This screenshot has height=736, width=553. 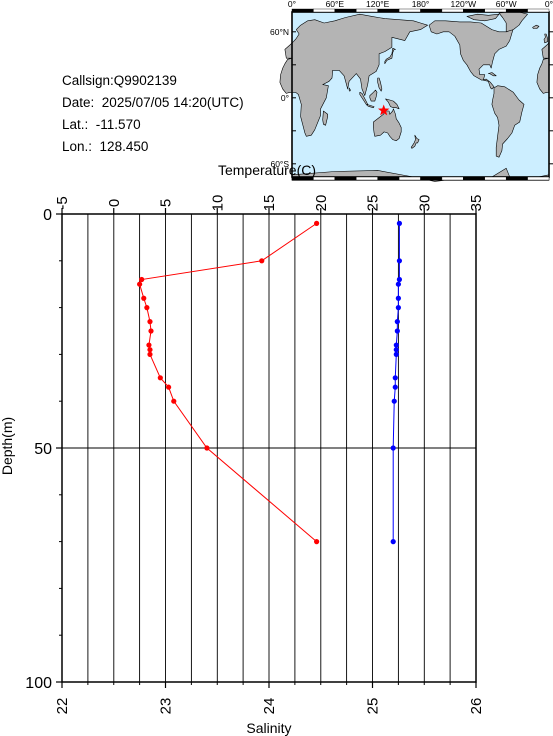 I want to click on lat-label: Lat.:, so click(x=75, y=124).